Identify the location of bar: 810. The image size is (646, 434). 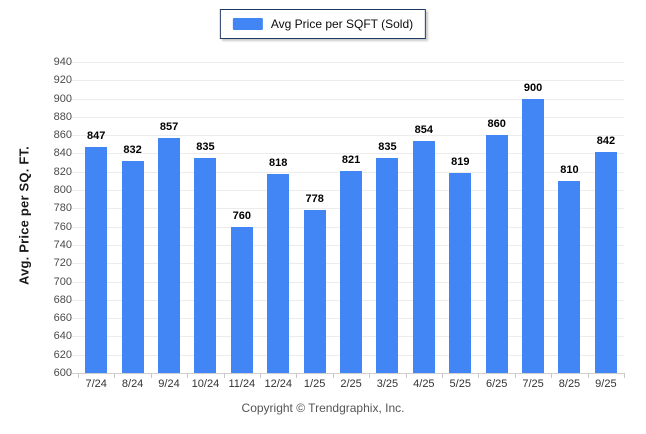
(569, 268).